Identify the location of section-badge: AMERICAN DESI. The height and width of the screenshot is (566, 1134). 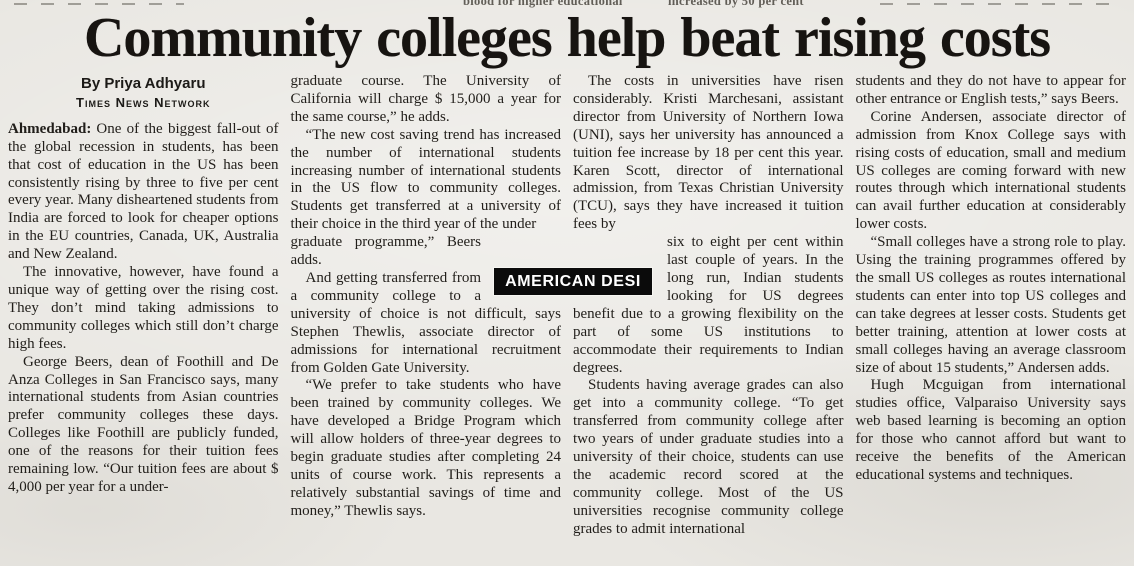
(573, 281).